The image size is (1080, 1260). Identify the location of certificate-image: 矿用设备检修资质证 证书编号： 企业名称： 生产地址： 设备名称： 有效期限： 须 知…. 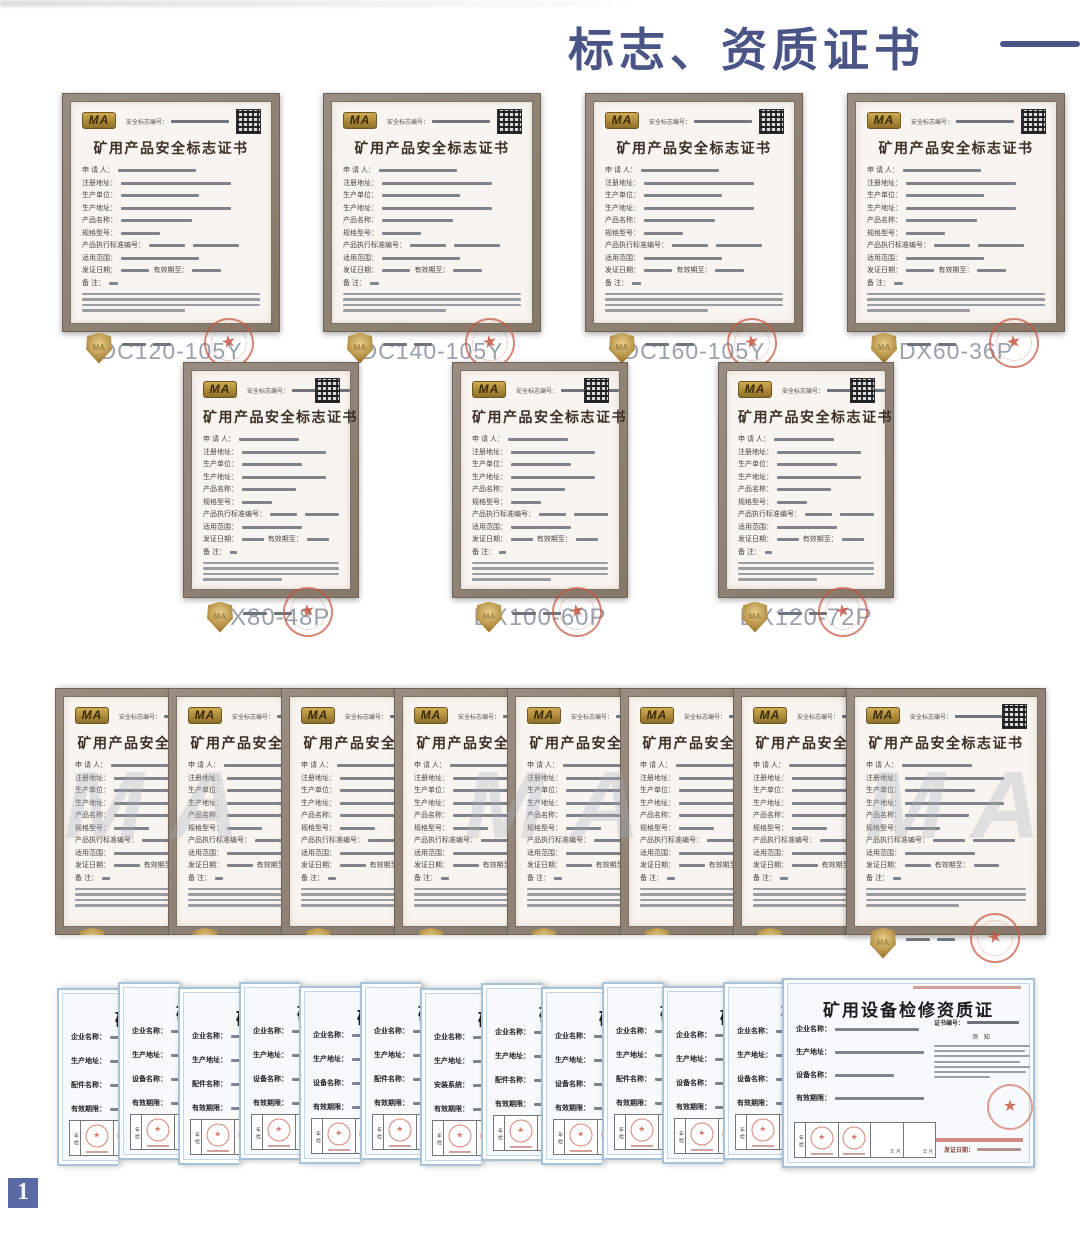
(908, 1073).